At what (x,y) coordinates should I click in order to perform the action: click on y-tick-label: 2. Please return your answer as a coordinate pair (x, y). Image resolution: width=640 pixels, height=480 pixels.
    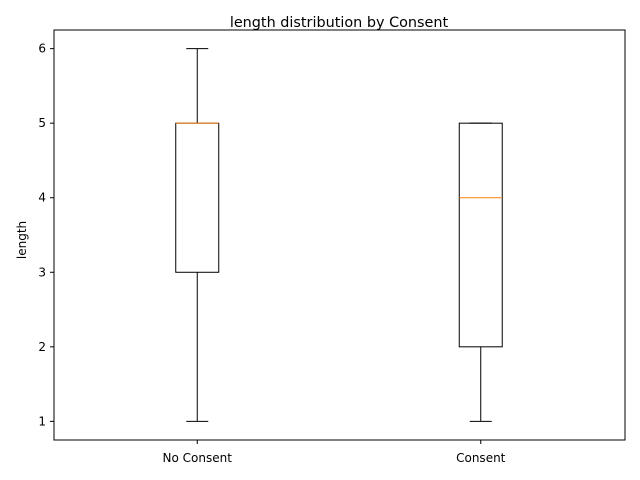
    Looking at the image, I should click on (42, 347).